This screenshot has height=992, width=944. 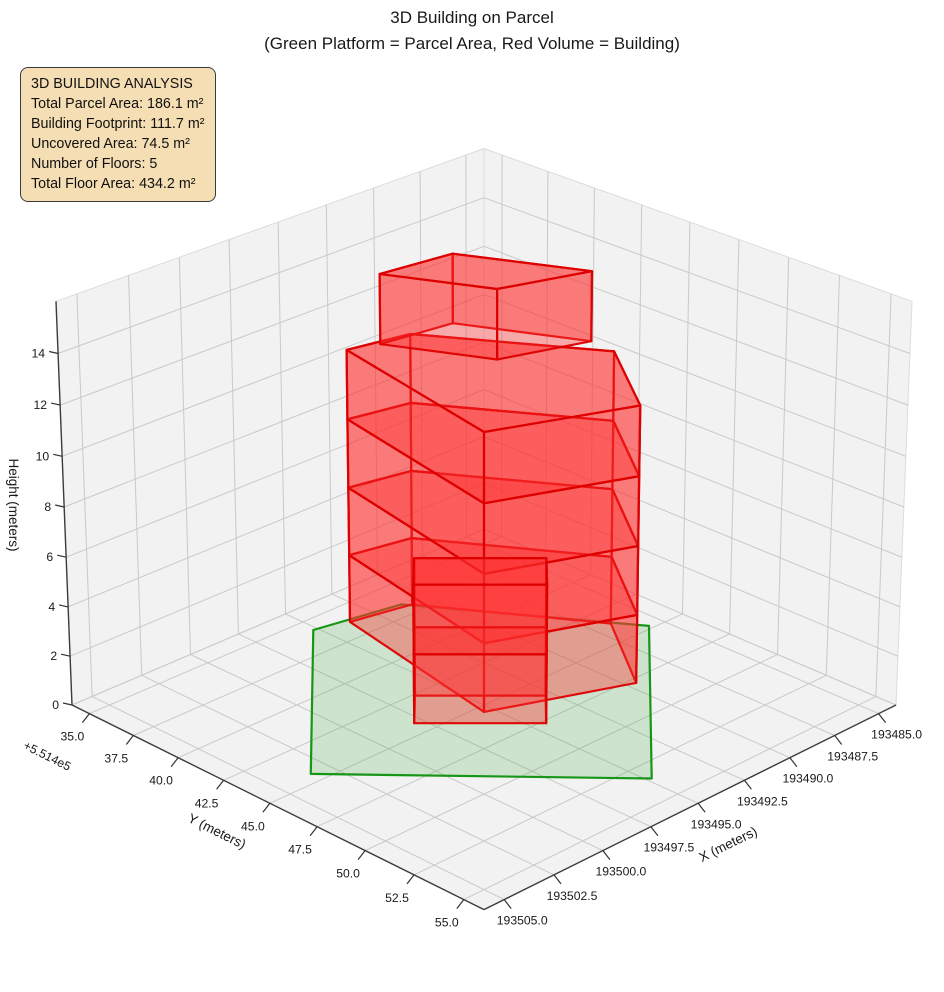 What do you see at coordinates (51, 607) in the screenshot?
I see `z-tick-label: 4` at bounding box center [51, 607].